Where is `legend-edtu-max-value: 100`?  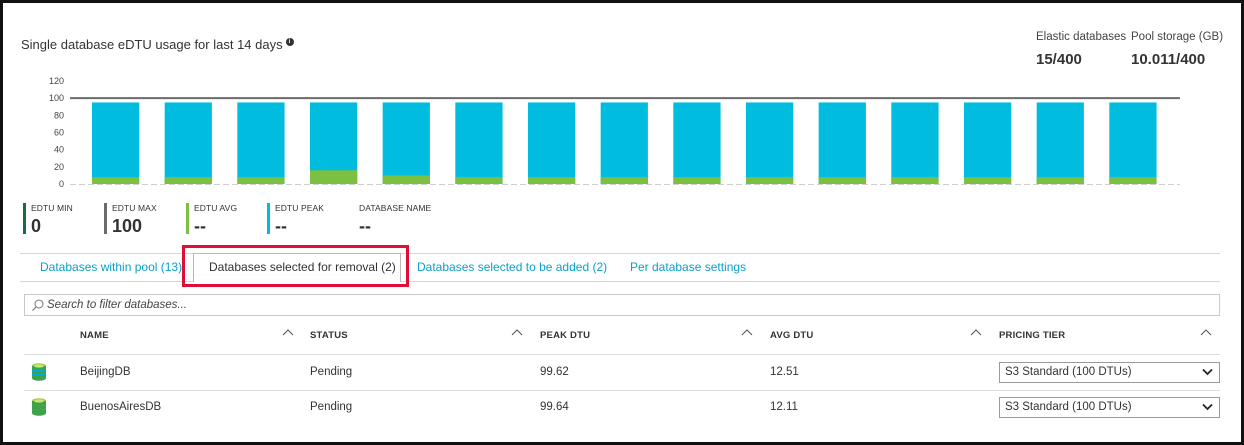
legend-edtu-max-value: 100 is located at coordinates (127, 226).